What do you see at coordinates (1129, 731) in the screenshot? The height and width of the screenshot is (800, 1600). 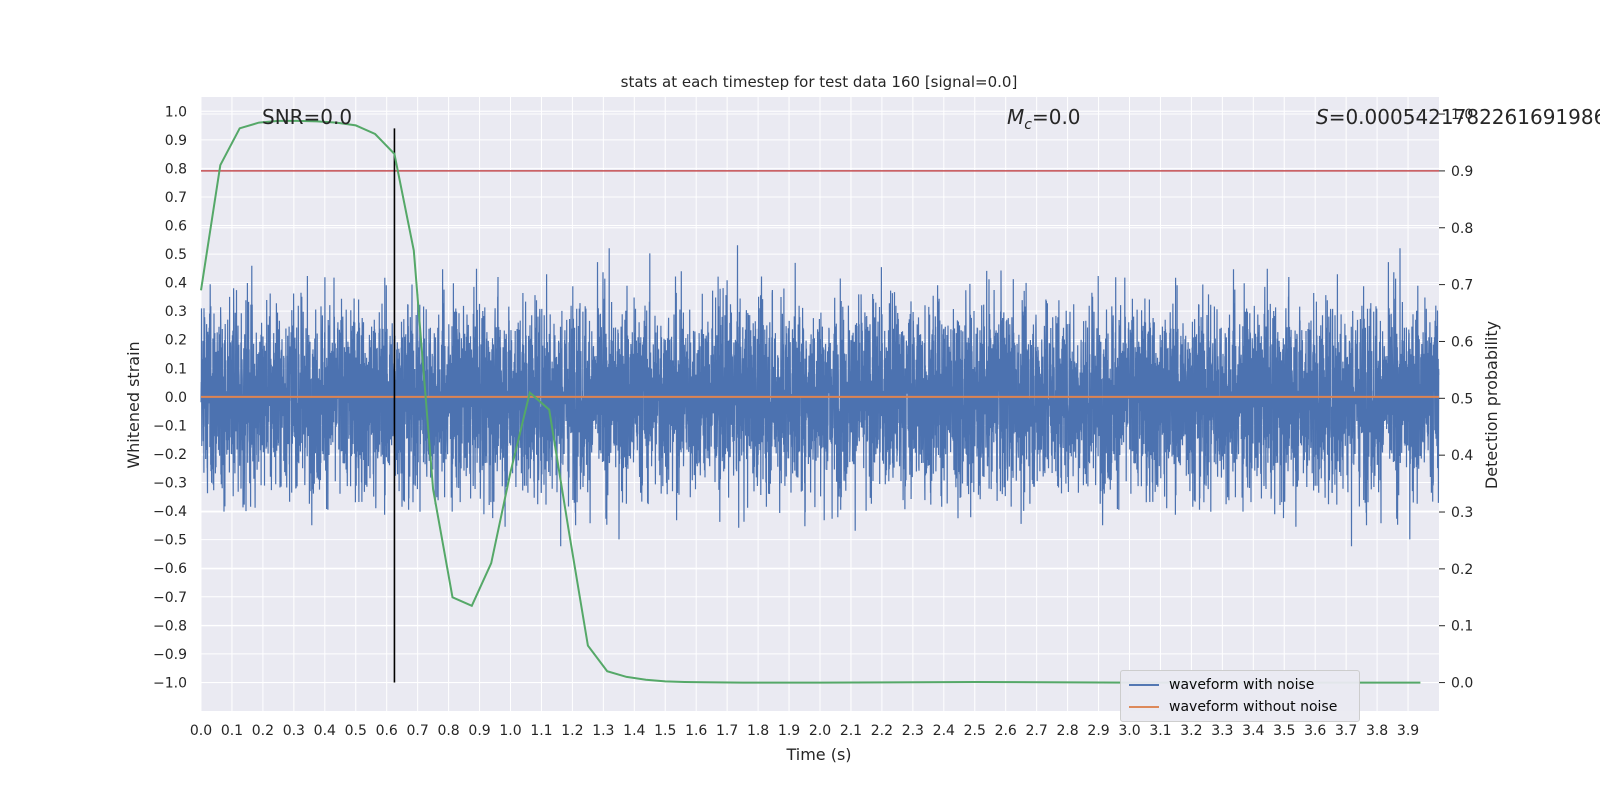 I see `x-tick-label: 3.0` at bounding box center [1129, 731].